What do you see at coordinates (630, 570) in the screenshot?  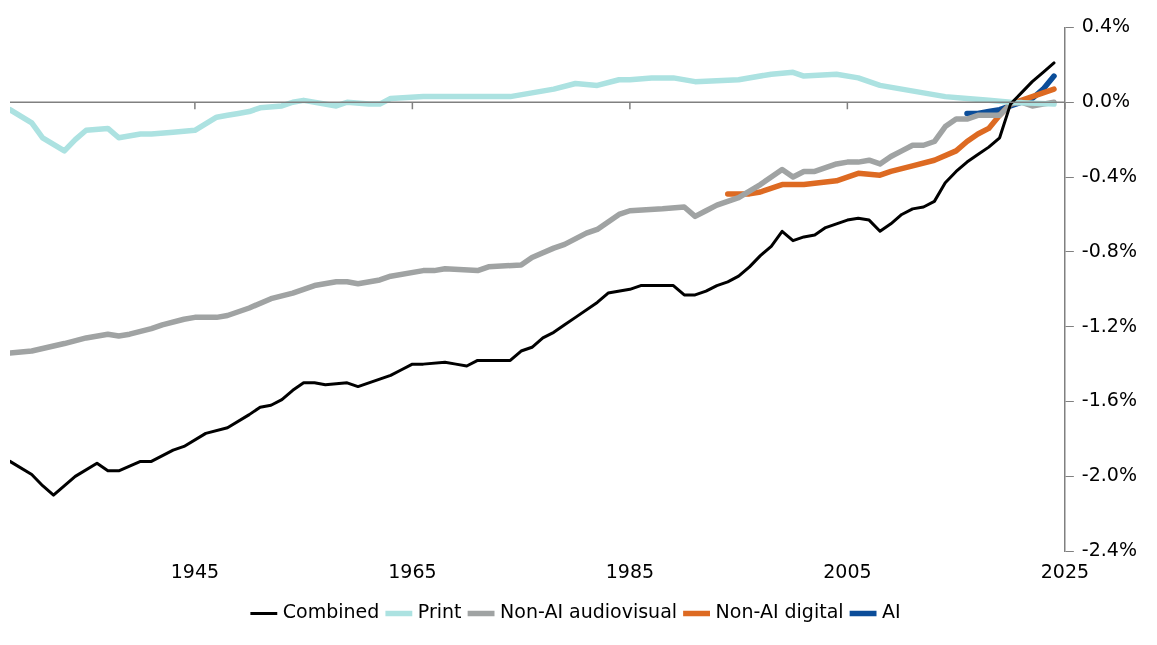 I see `x-tick-label: 1985` at bounding box center [630, 570].